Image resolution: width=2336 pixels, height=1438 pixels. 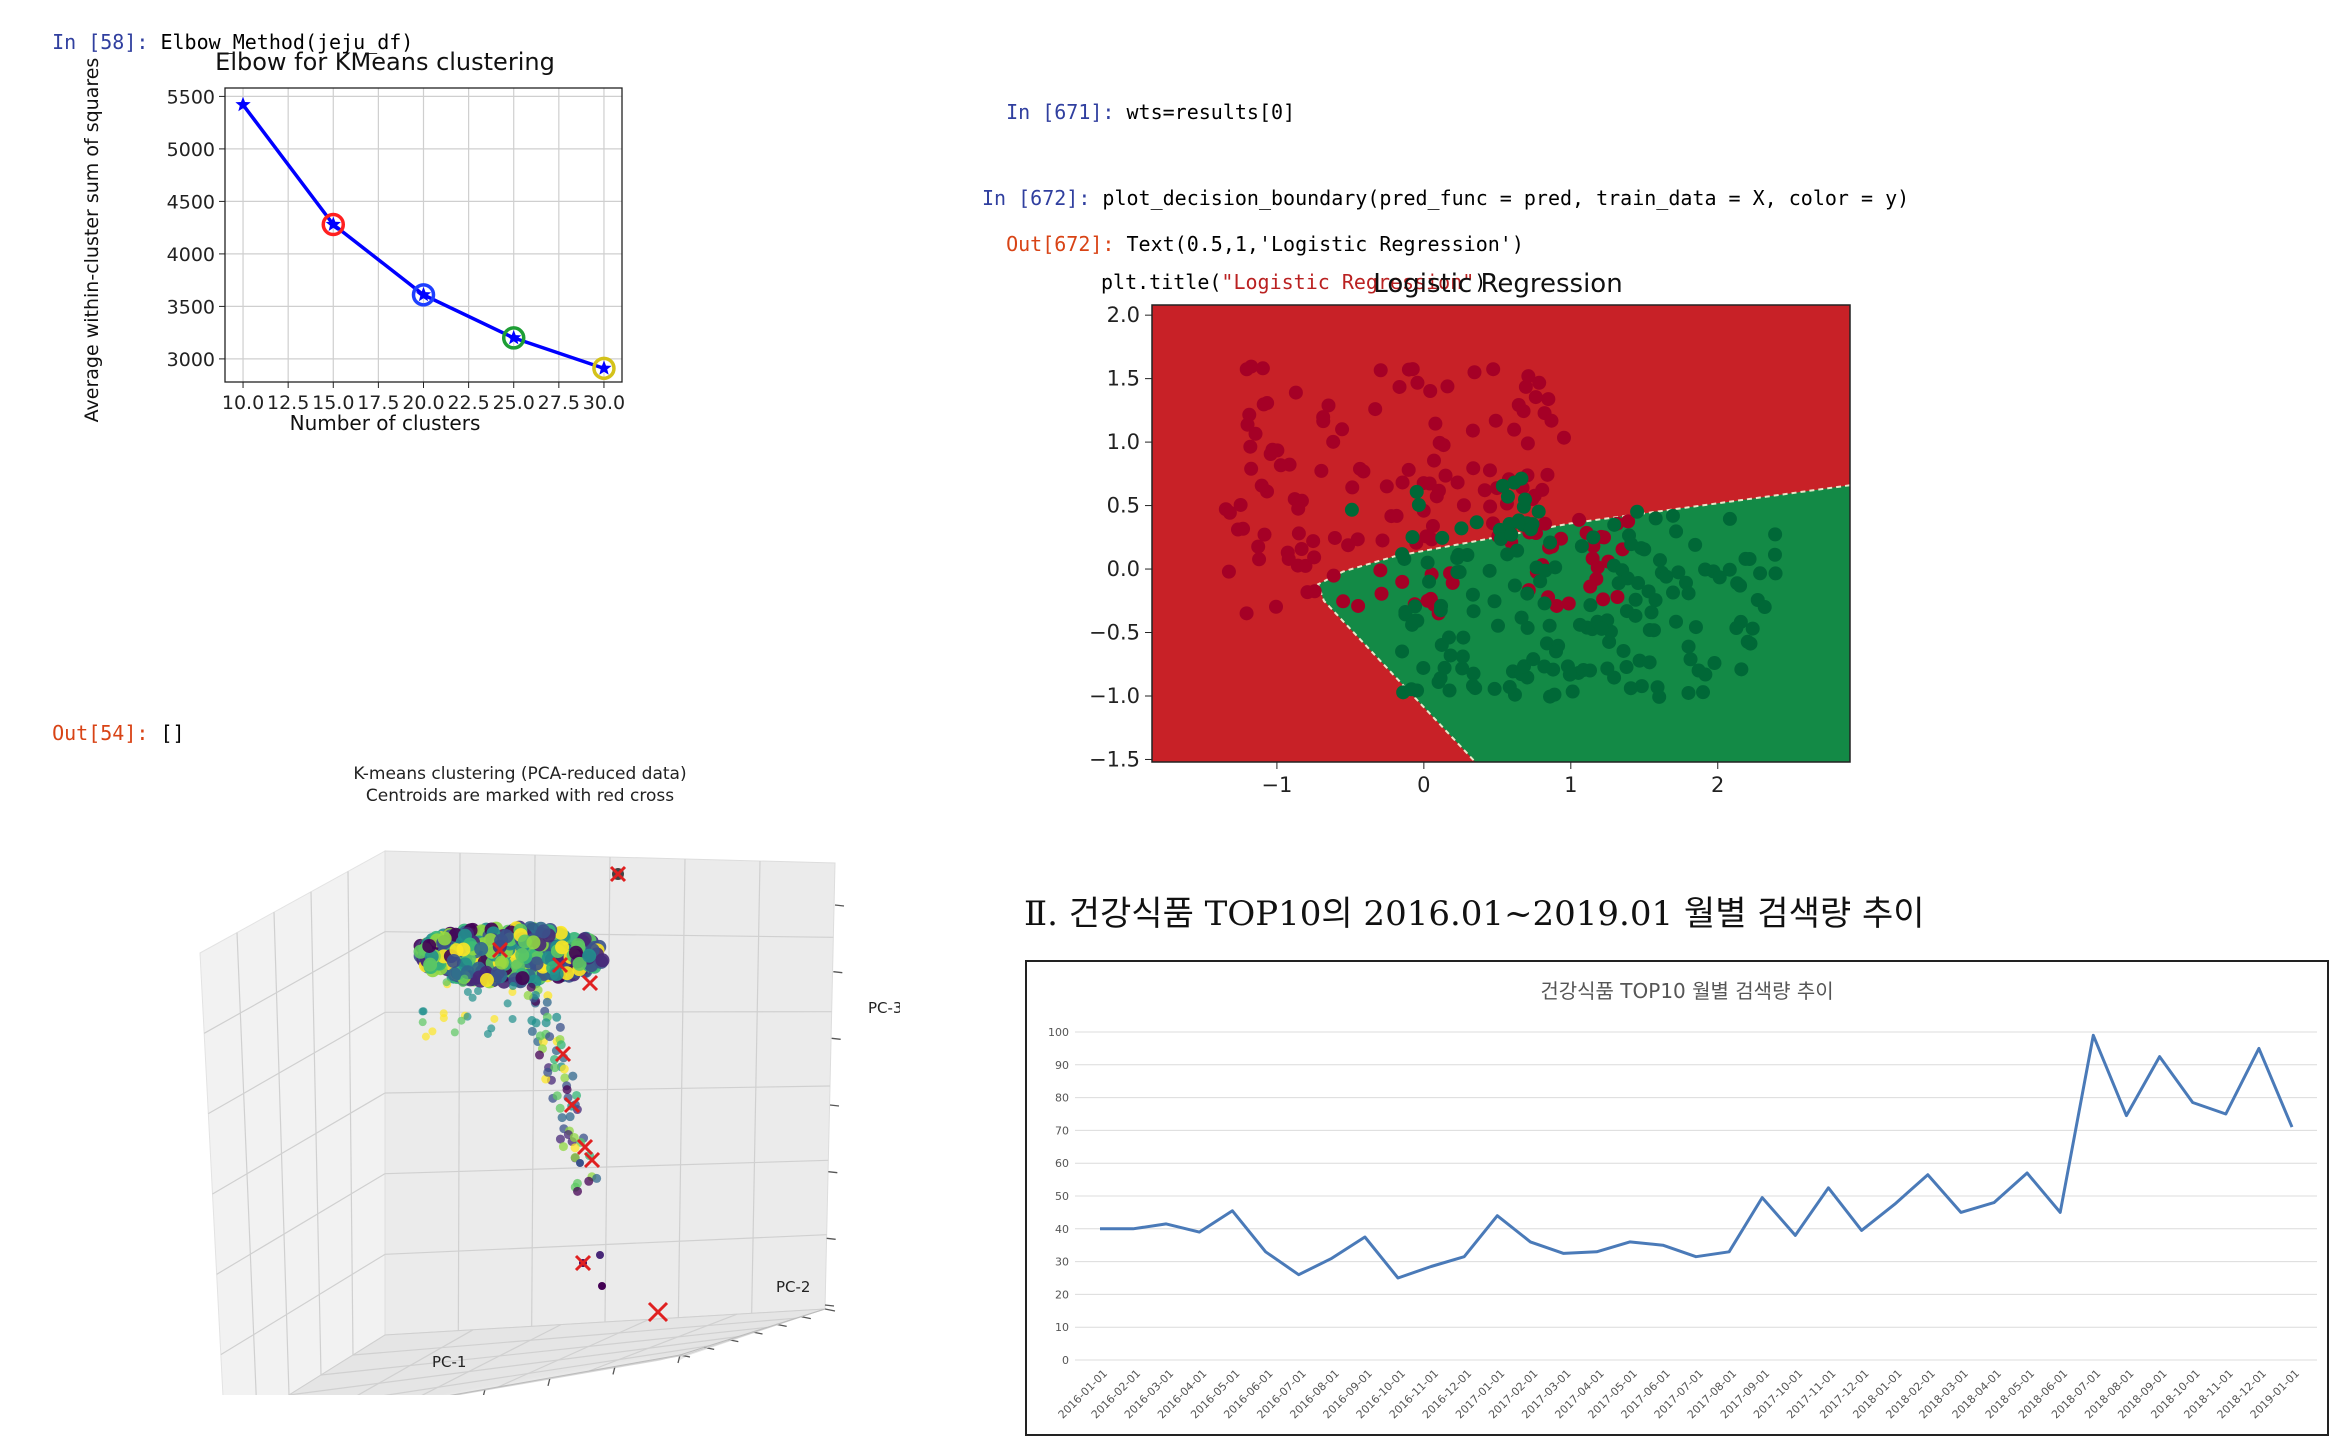 I want to click on y-tick-label: −0.5, so click(x=1115, y=633).